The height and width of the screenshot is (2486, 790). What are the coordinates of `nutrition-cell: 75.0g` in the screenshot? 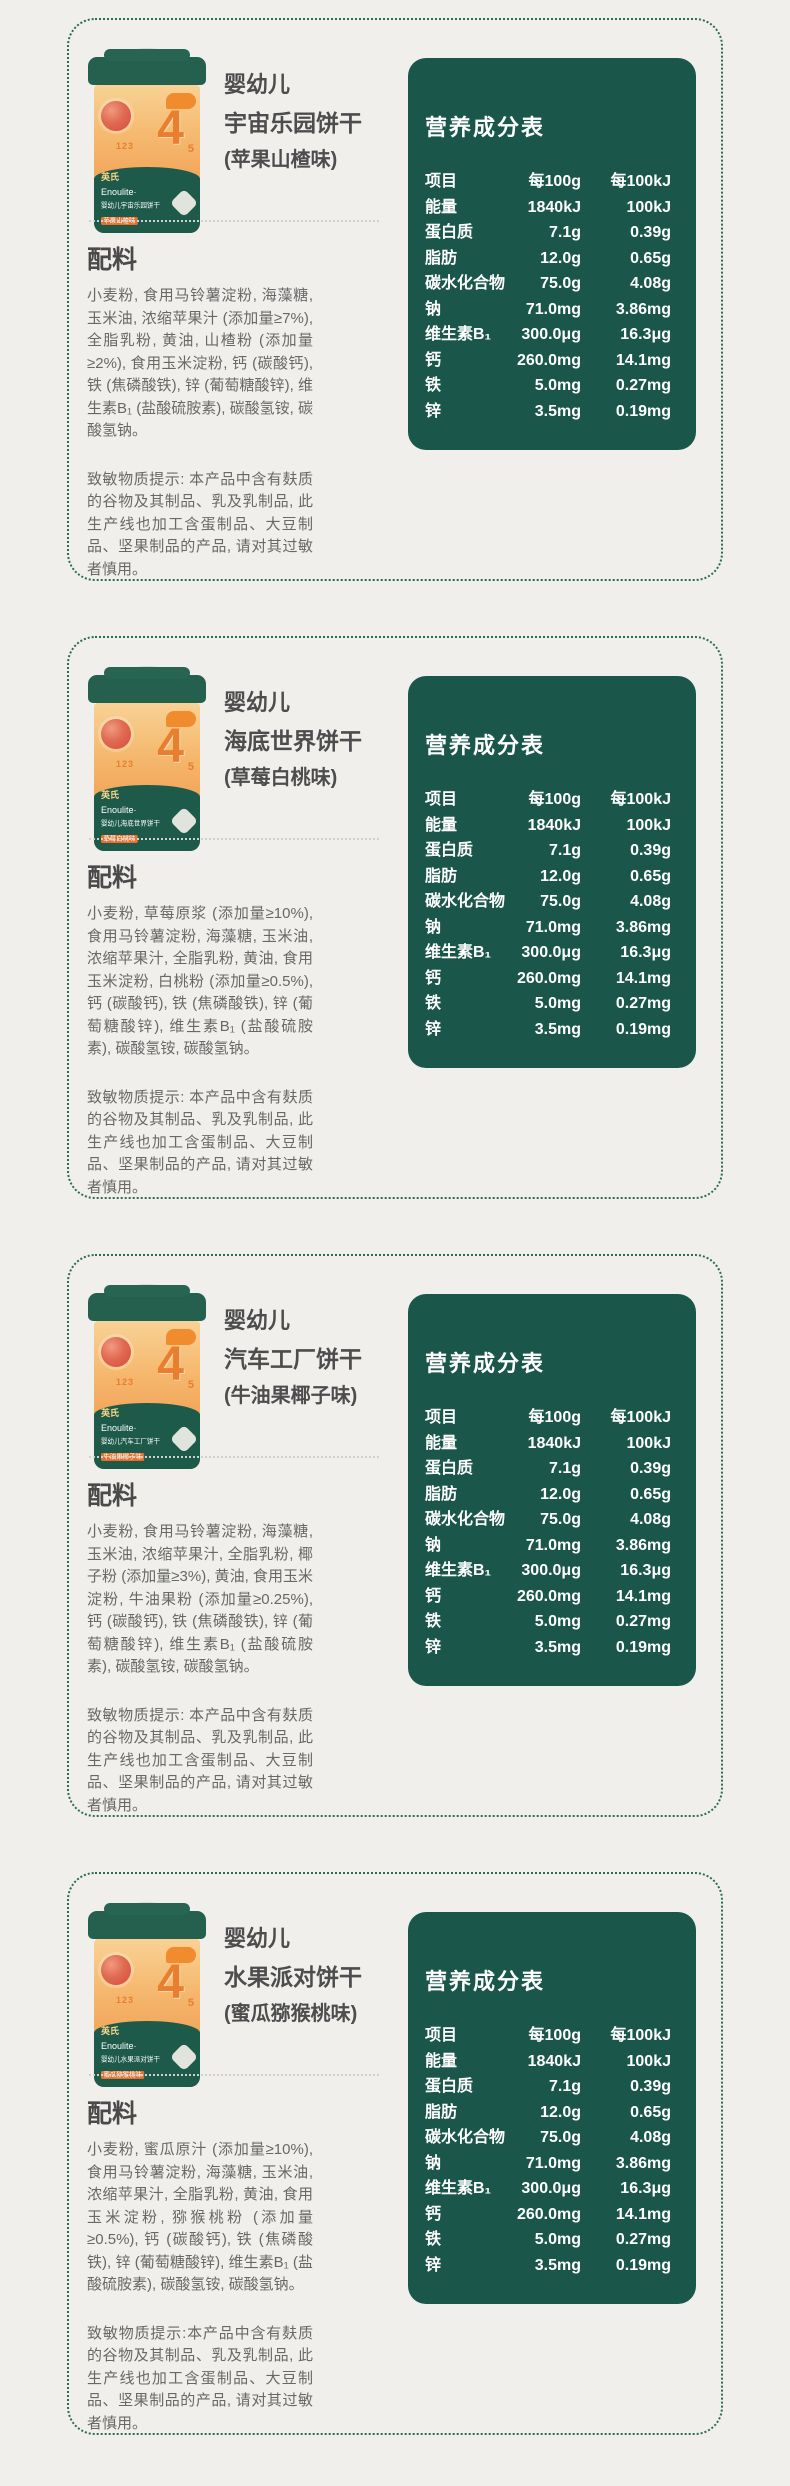 It's located at (560, 901).